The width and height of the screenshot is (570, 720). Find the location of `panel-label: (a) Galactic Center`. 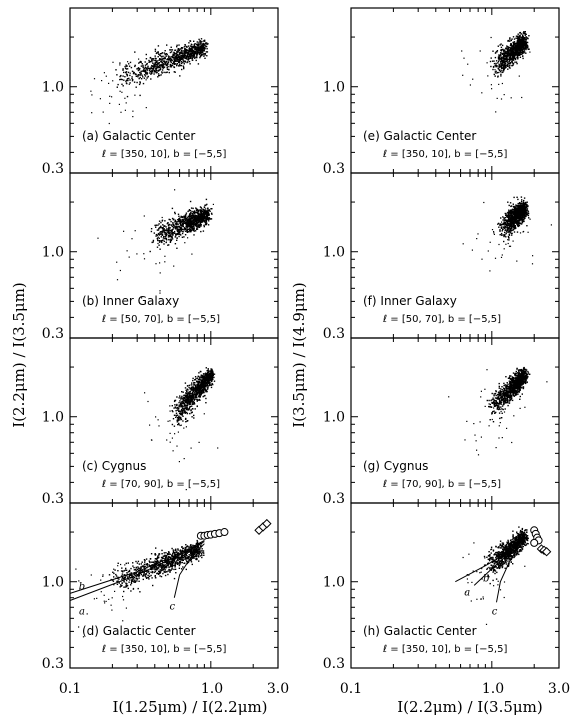

panel-label: (a) Galactic Center is located at coordinates (138, 136).